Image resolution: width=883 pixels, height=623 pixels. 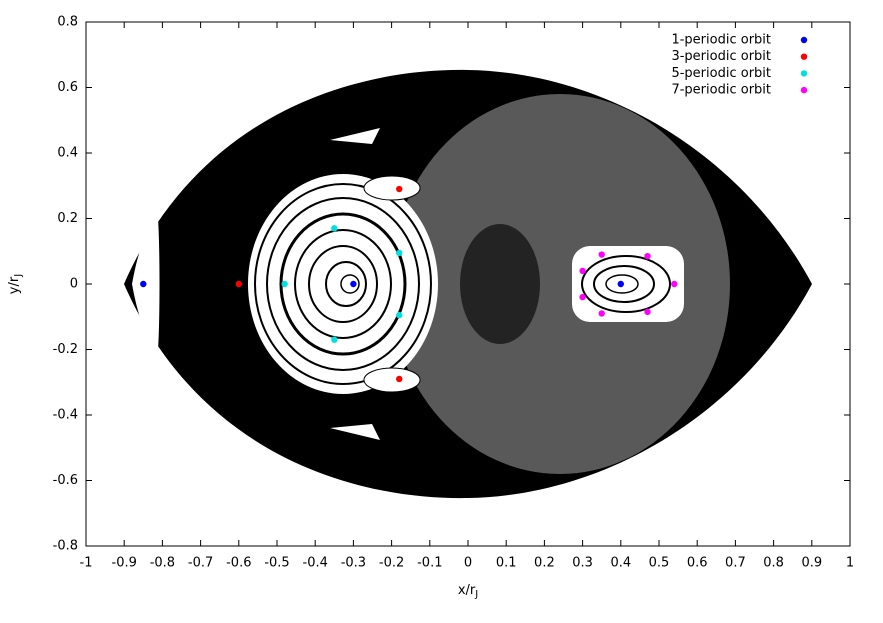 I want to click on y-tick-label: 0, so click(x=74, y=284).